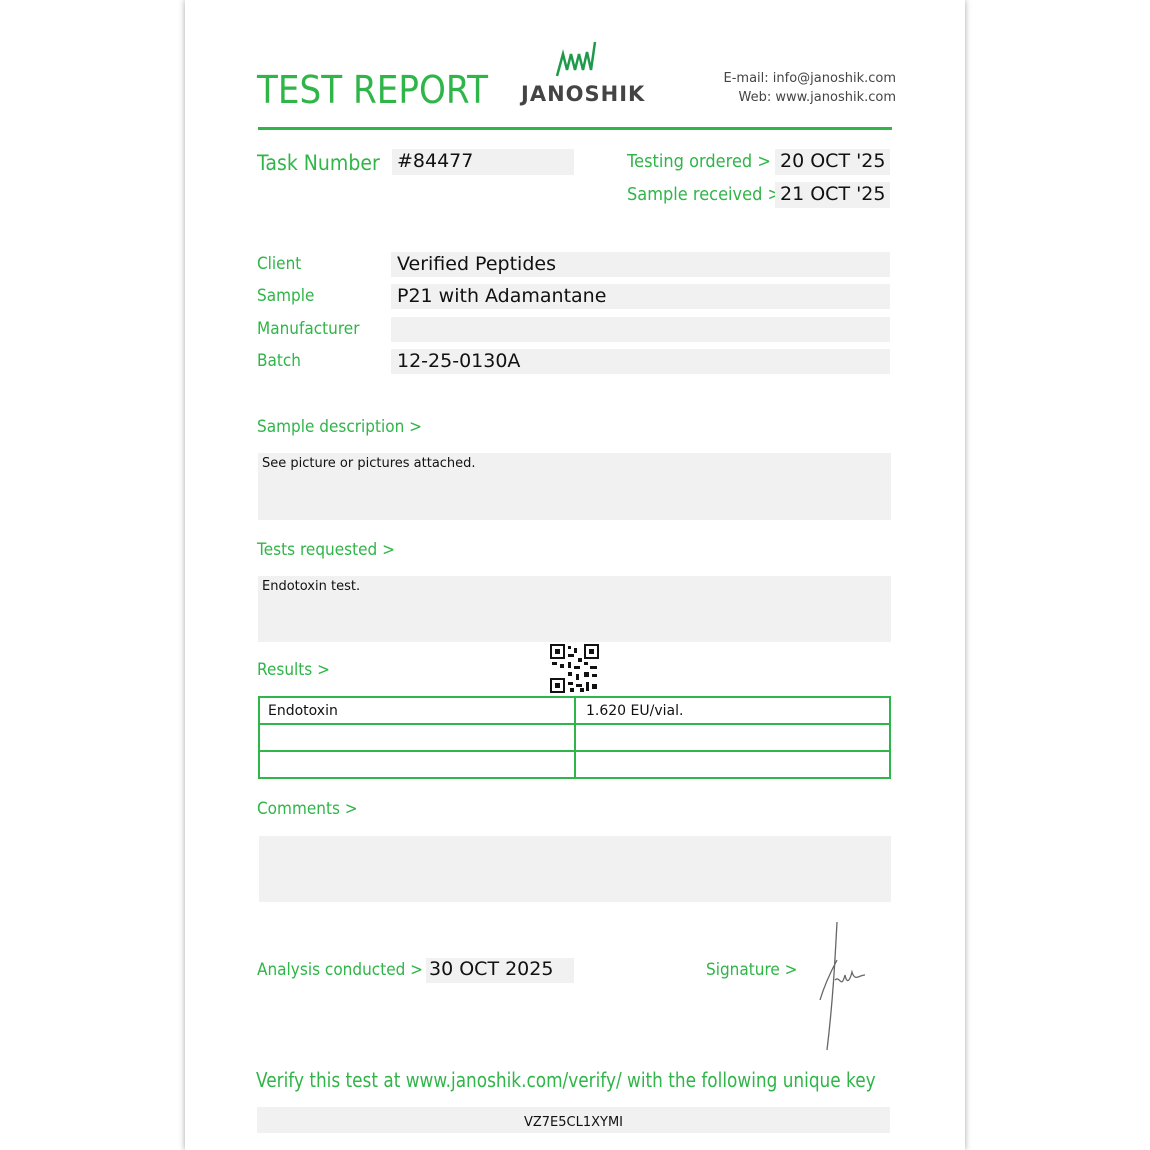 Image resolution: width=1150 pixels, height=1150 pixels. Describe the element at coordinates (640, 361) in the screenshot. I see `batch-field: 12-25-0130A` at that location.